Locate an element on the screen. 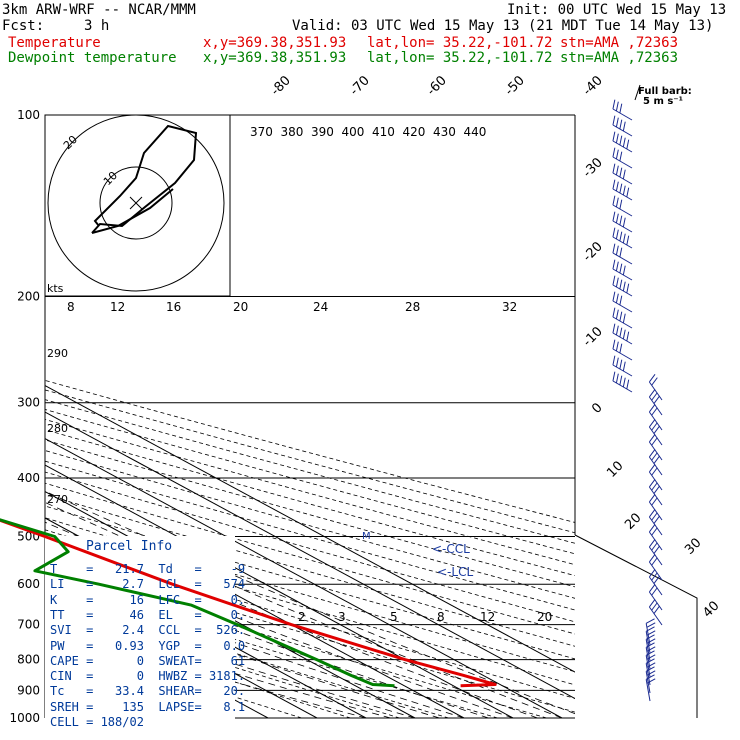 This screenshot has height=740, width=740. dewpoint-trace is located at coordinates (197, 603).